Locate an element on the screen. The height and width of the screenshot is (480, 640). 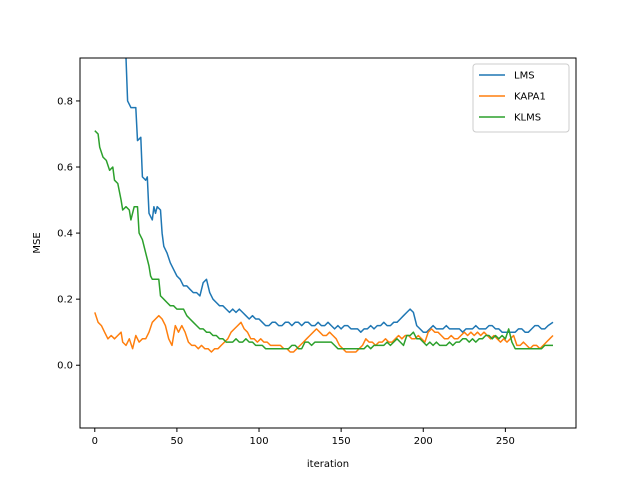
legend-label-klms: KLMS is located at coordinates (527, 118).